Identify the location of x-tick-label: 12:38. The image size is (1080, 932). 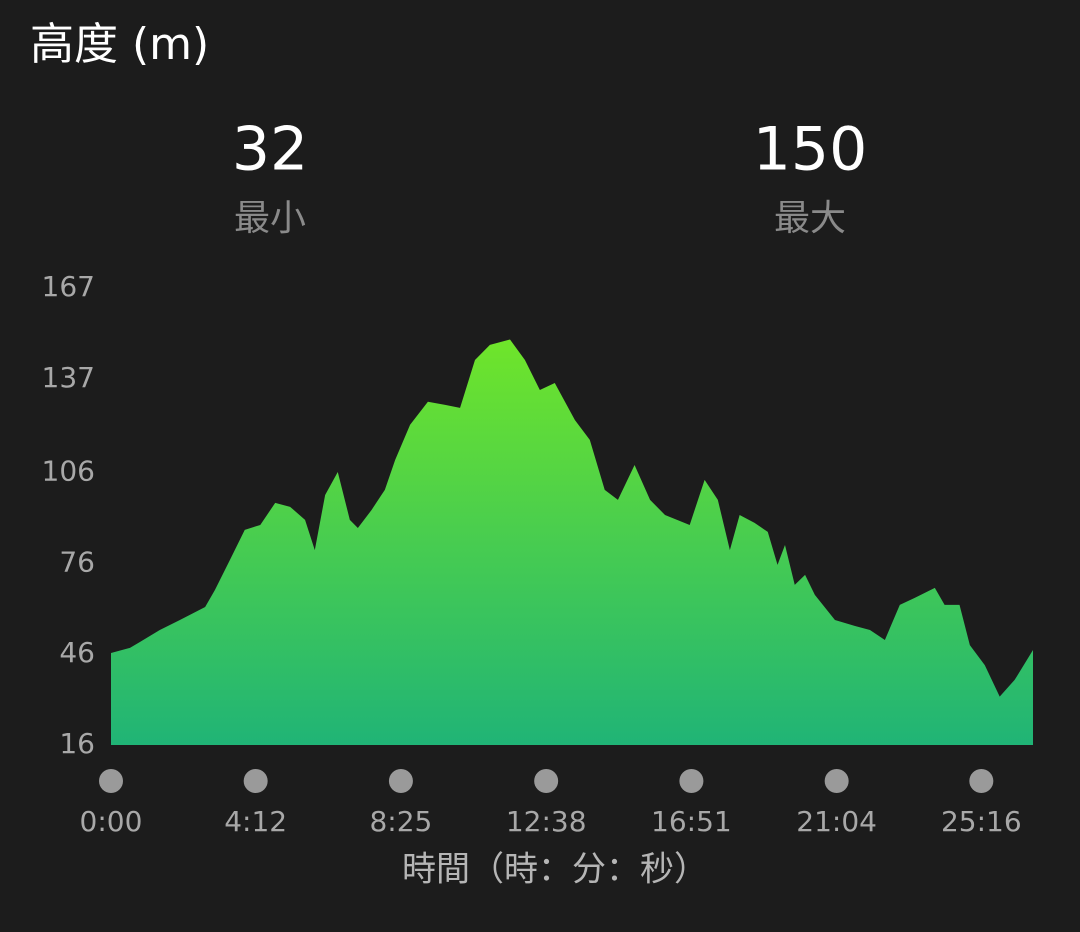
(546, 821).